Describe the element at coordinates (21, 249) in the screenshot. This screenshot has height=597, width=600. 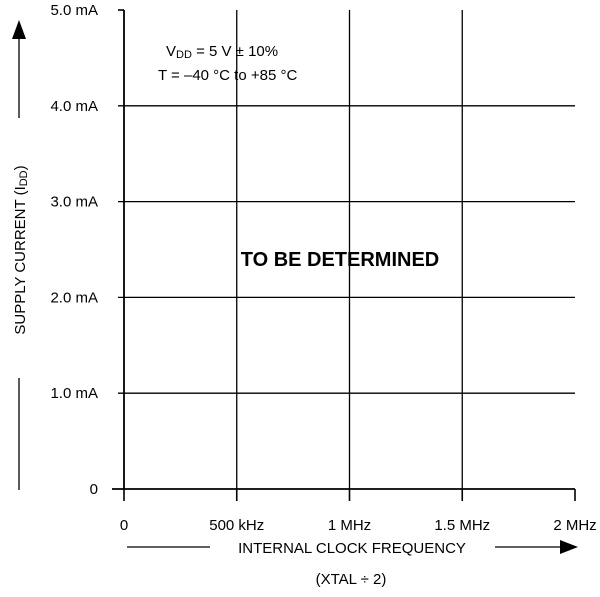
I see `y-axis-title: SUPPLY CURRENT (IDD)` at that location.